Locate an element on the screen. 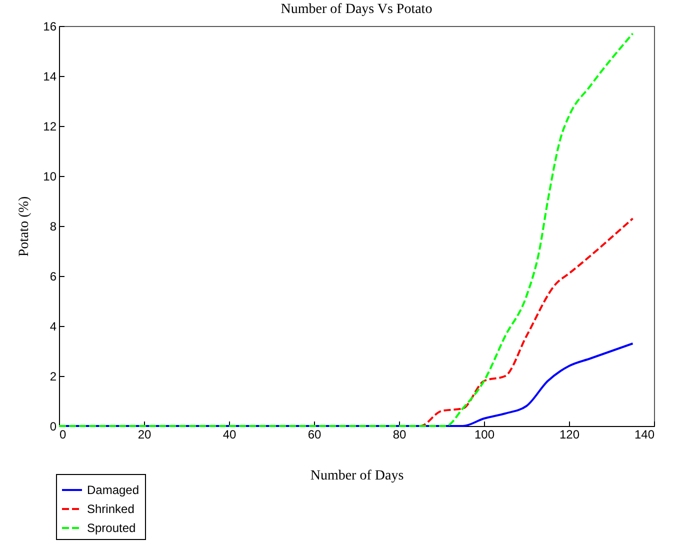 The width and height of the screenshot is (685, 546). legend-label: Sprouted is located at coordinates (111, 528).